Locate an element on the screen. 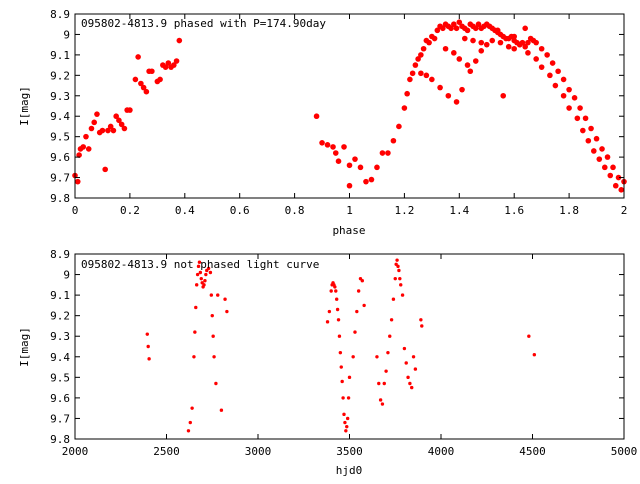  phased-x-tick-label: 2 is located at coordinates (624, 210).